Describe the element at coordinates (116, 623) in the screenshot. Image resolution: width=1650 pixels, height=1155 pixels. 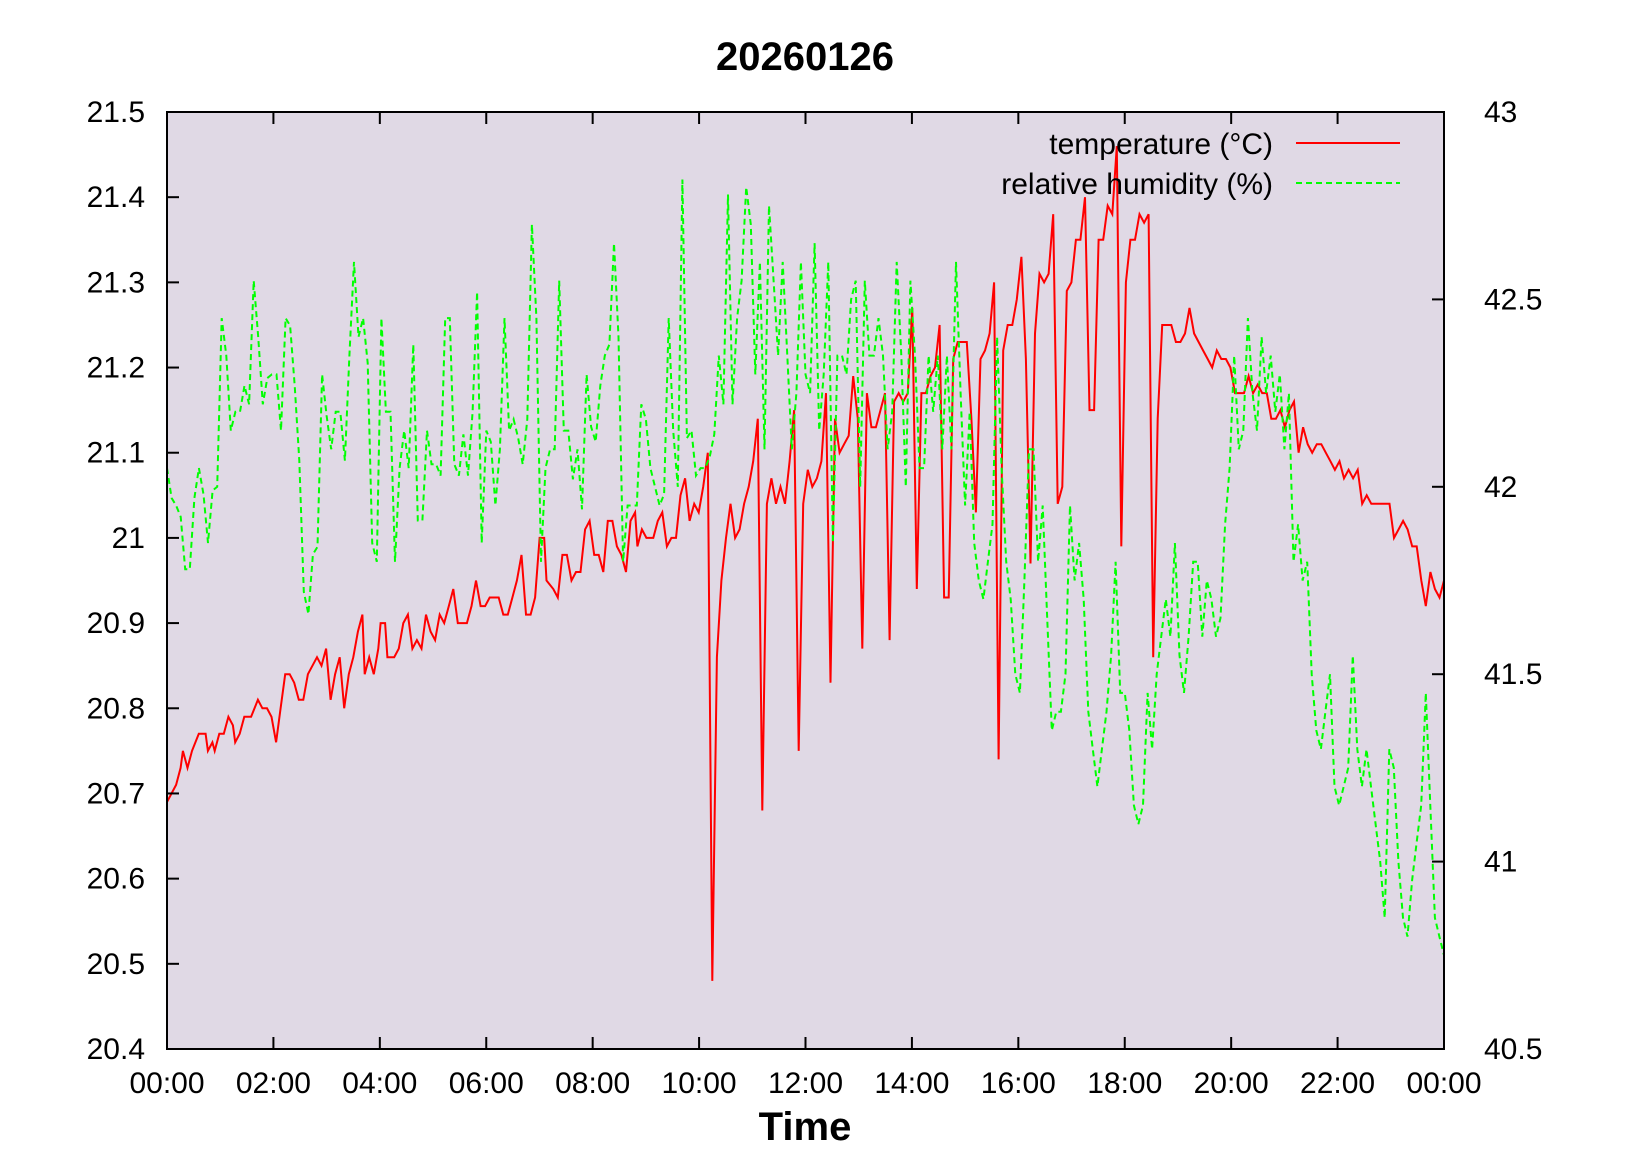
I see `y-tick-label: 20.9` at that location.